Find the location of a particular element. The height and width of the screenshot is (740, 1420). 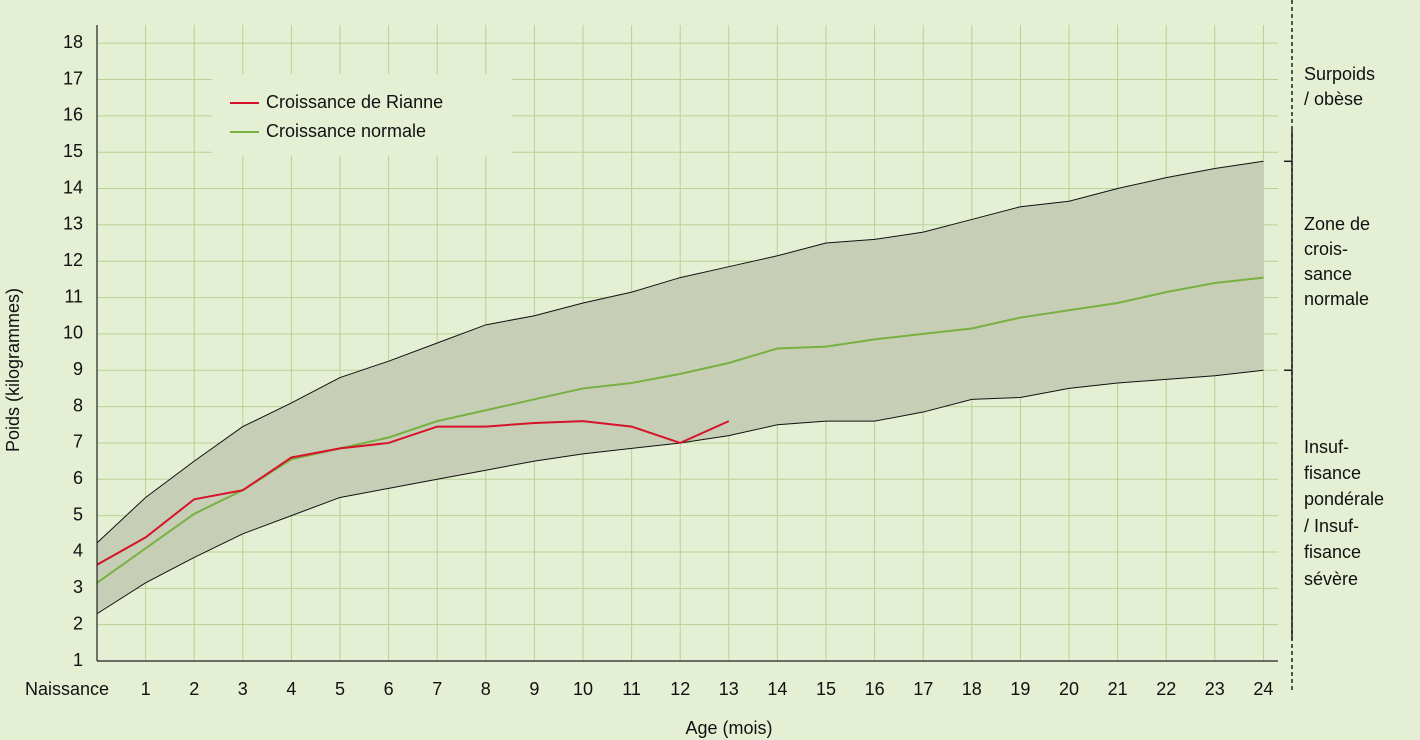

y-tick-label: 15 is located at coordinates (73, 151).